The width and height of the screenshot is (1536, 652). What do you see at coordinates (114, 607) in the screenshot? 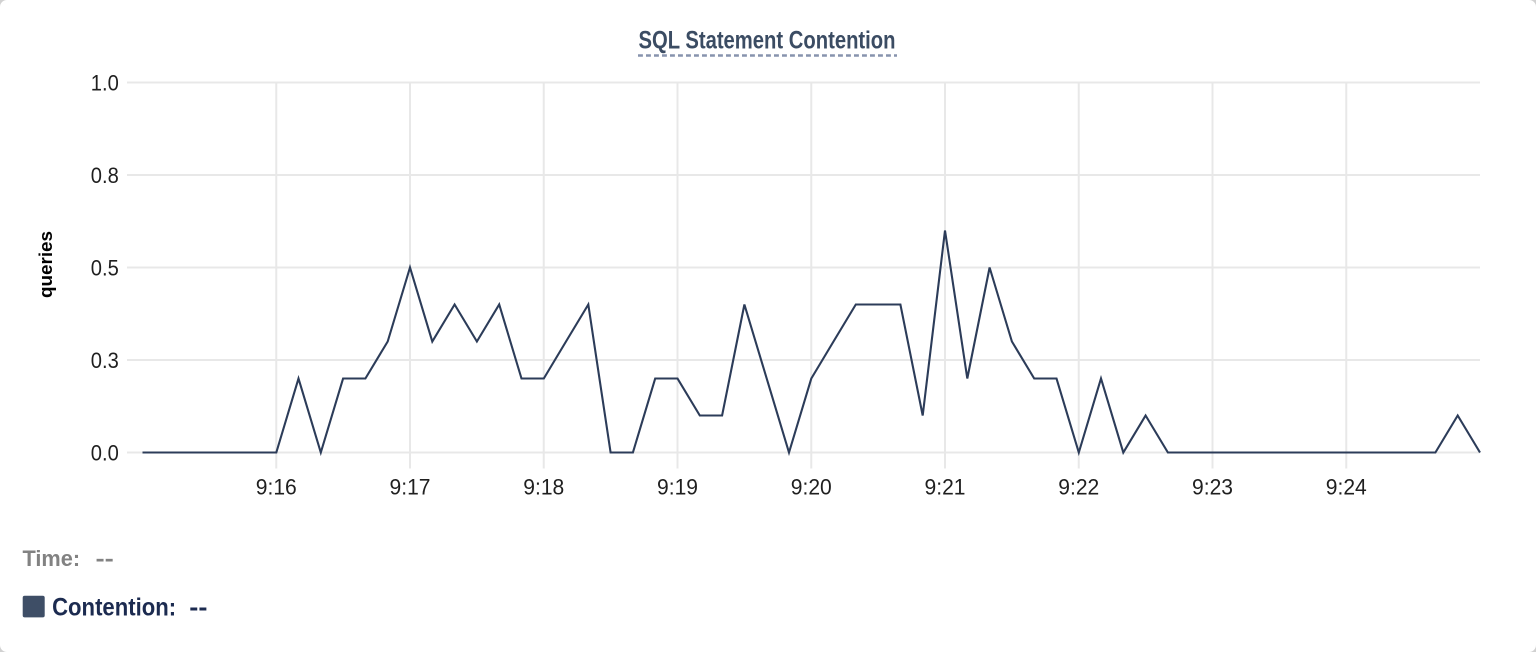
I see `svg-text: Contention:` at bounding box center [114, 607].